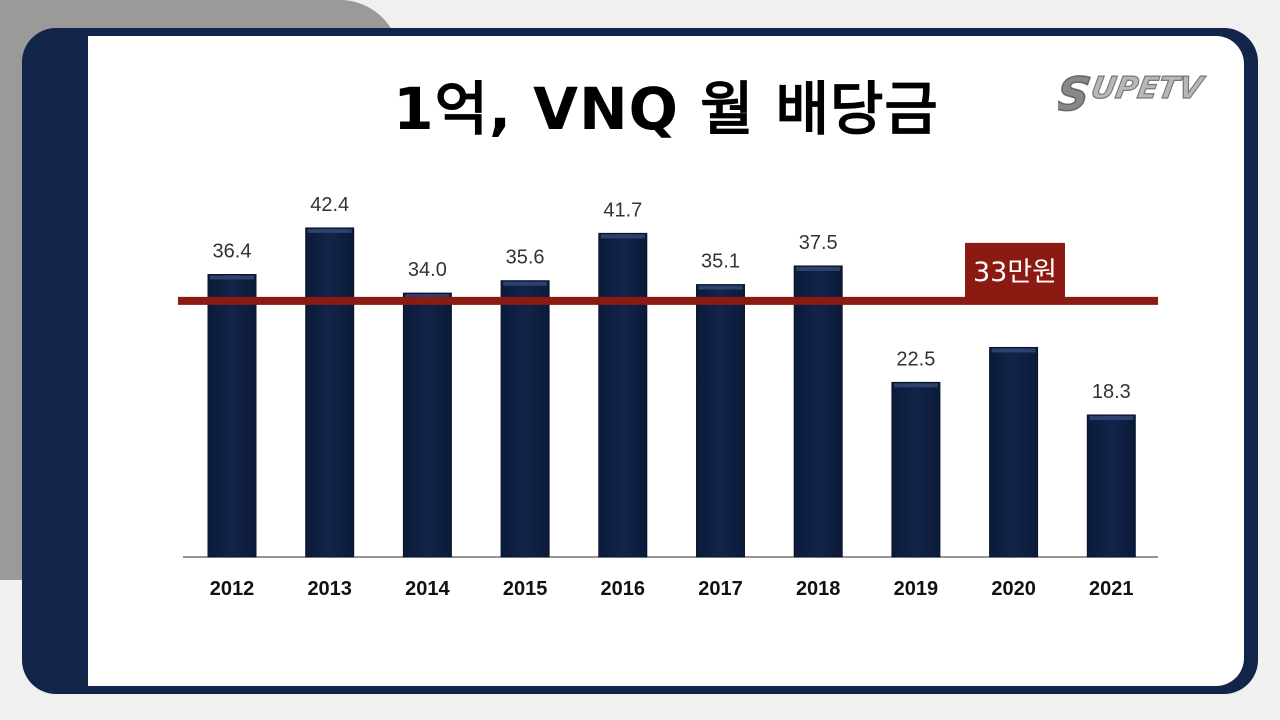 The height and width of the screenshot is (720, 1280). I want to click on x-tick-2018: 2018, so click(818, 589).